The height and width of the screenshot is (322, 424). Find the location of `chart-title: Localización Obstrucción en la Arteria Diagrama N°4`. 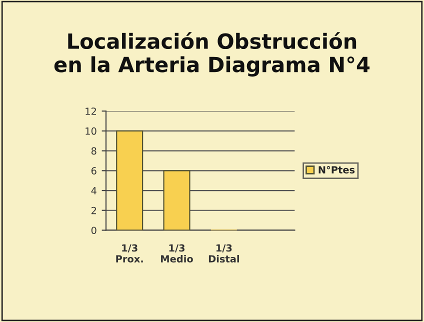

chart-title: Localización Obstrucción en la Arteria Diagrama N°4 is located at coordinates (212, 54).